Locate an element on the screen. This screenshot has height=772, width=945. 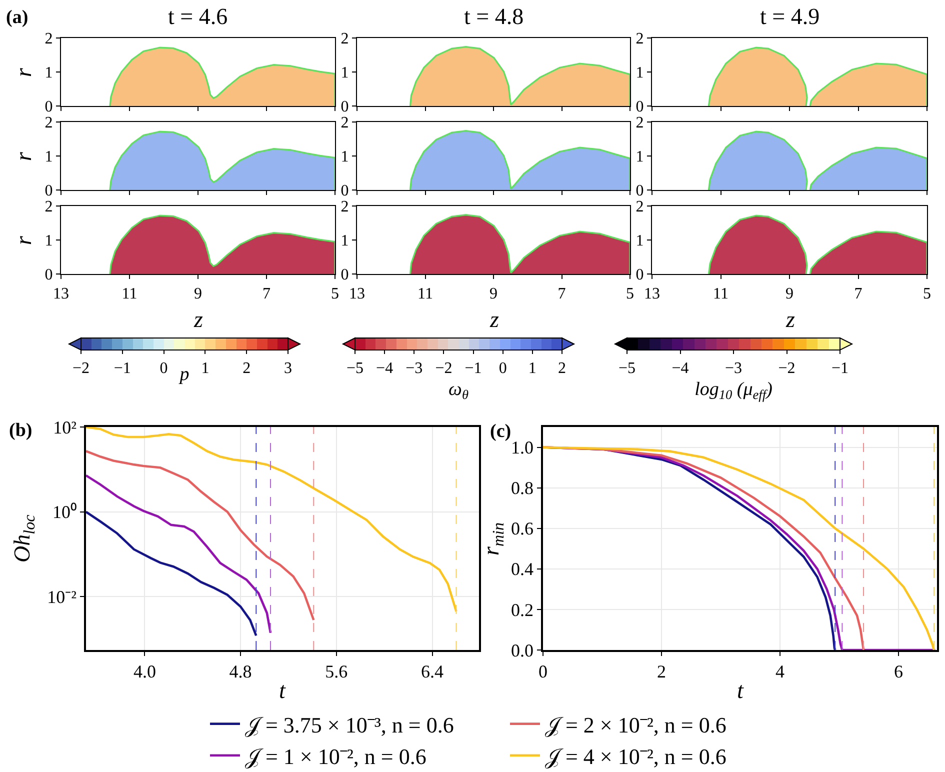
color-bar-label: 1 is located at coordinates (205, 369).